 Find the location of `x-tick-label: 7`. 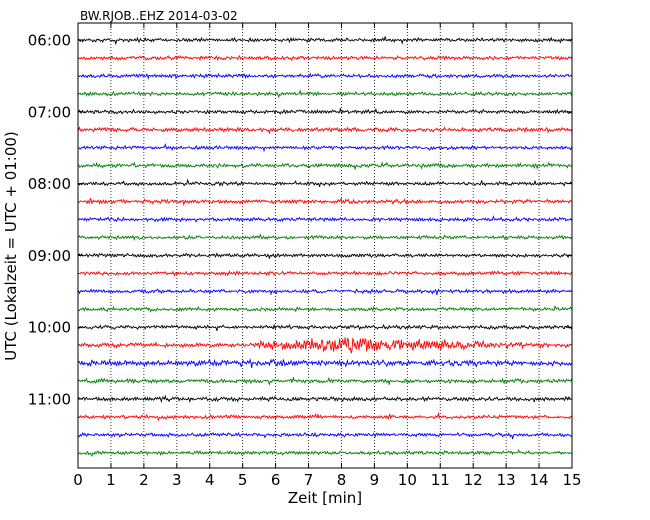

x-tick-label: 7 is located at coordinates (309, 480).